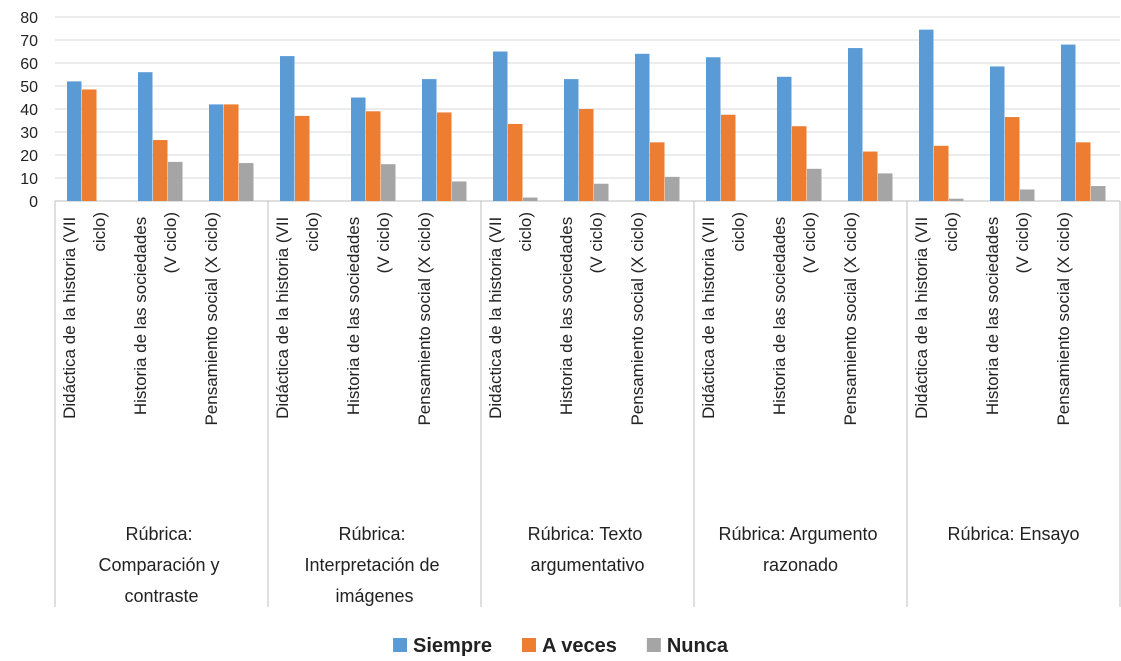 This screenshot has width=1121, height=661. I want to click on group-label: Rúbrica: Texto argumentativo, so click(588, 549).